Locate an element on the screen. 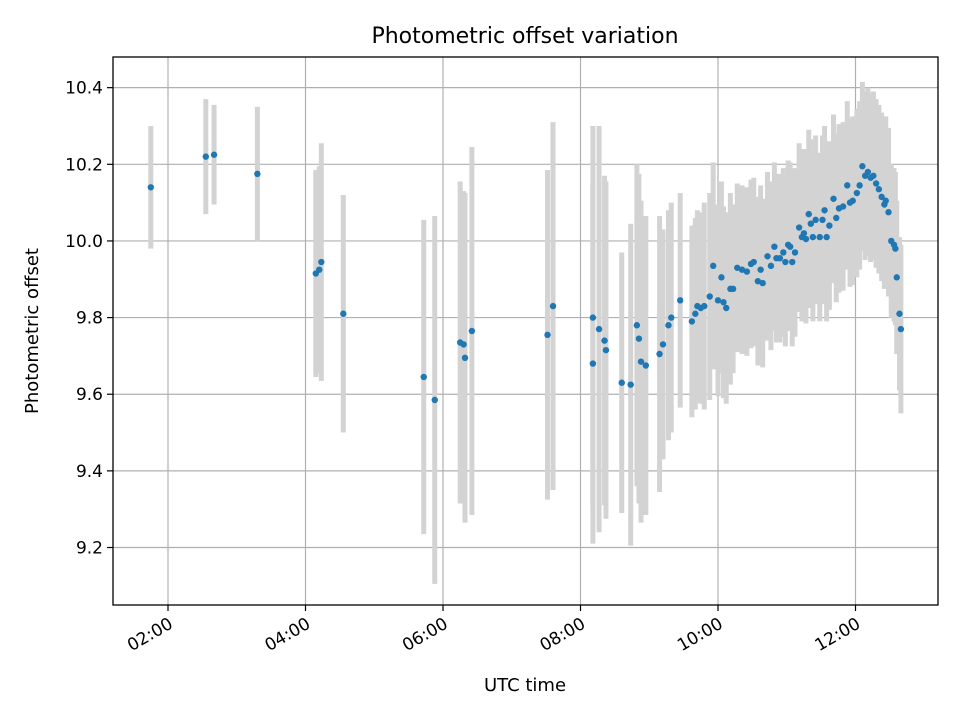 Image resolution: width=960 pixels, height=720 pixels. chart-title: Photometric offset variation is located at coordinates (524, 36).